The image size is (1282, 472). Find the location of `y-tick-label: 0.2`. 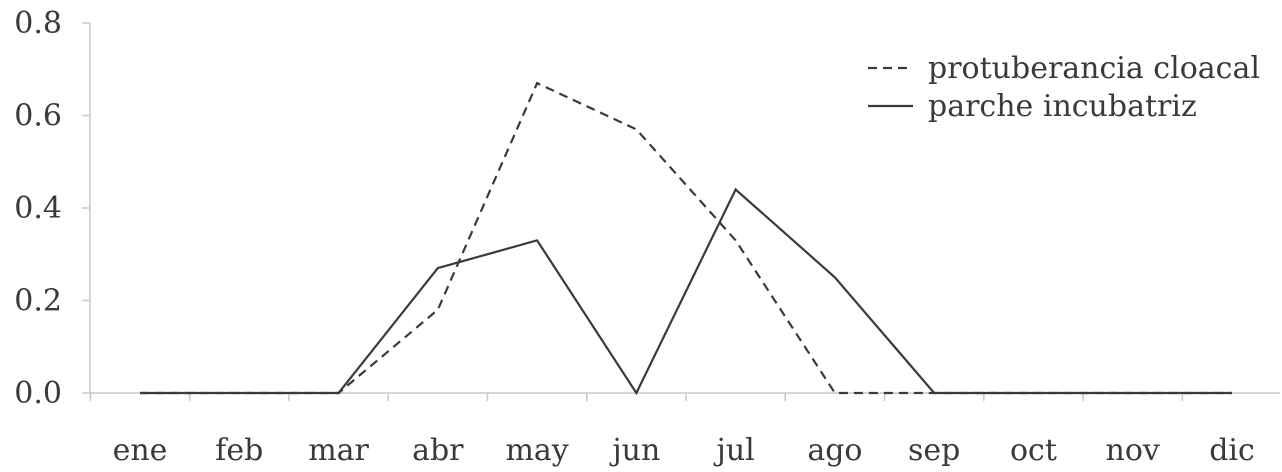

y-tick-label: 0.2 is located at coordinates (38, 301).